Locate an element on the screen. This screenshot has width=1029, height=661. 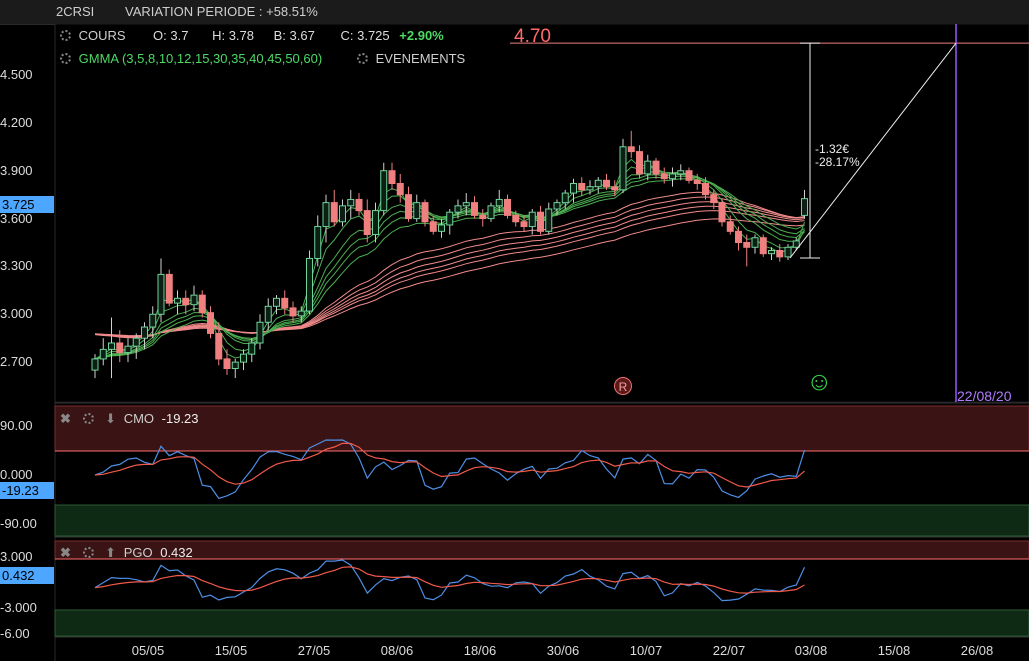
measure-abs: -1.32€ is located at coordinates (832, 149).